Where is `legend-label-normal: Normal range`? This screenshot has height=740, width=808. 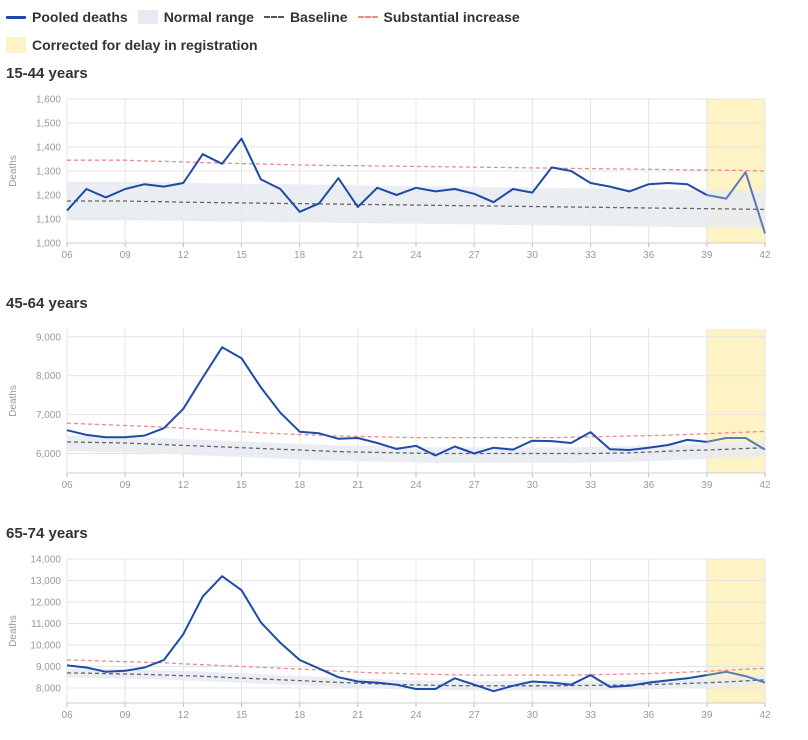
legend-label-normal: Normal range is located at coordinates (208, 17).